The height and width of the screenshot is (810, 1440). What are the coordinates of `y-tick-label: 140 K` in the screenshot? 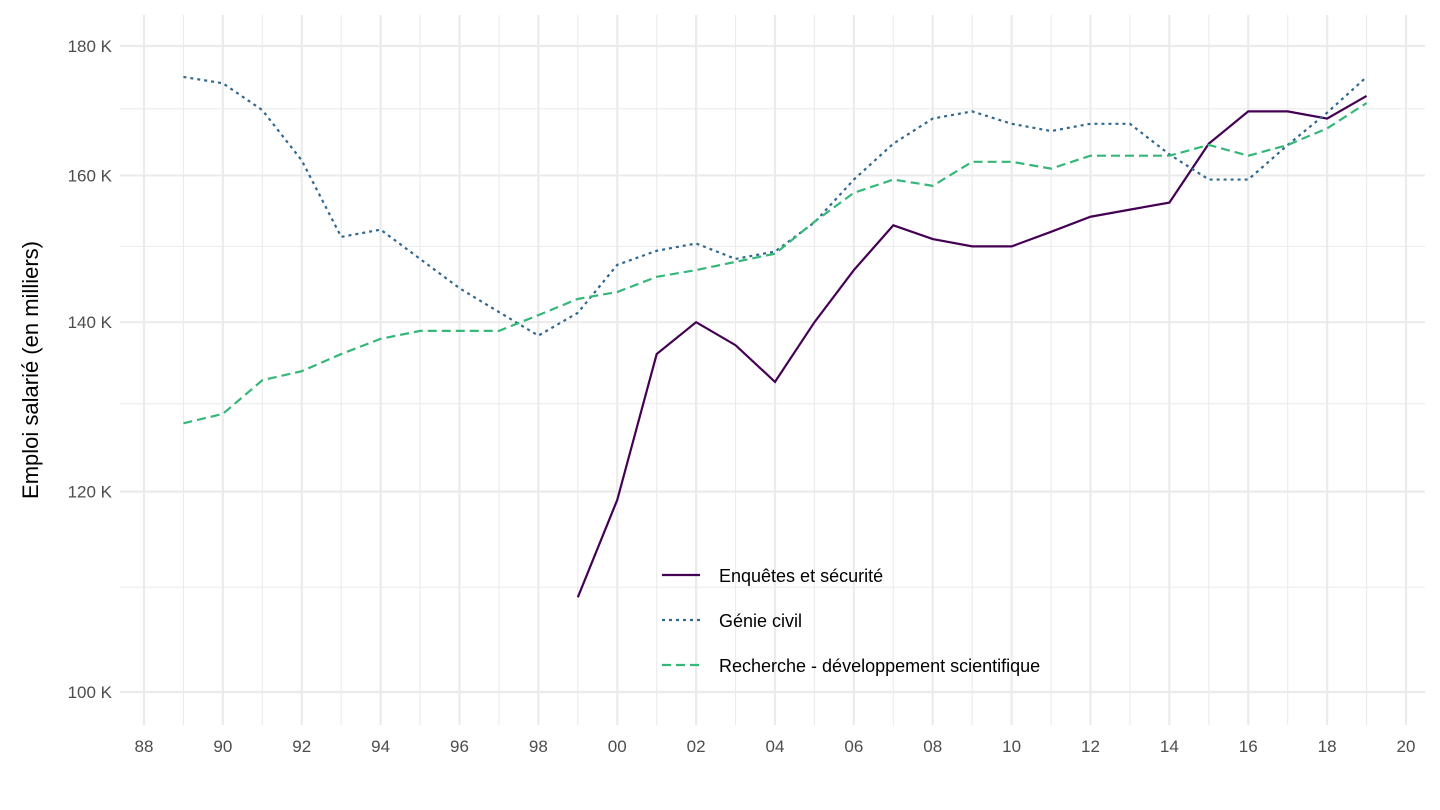 It's located at (90, 322).